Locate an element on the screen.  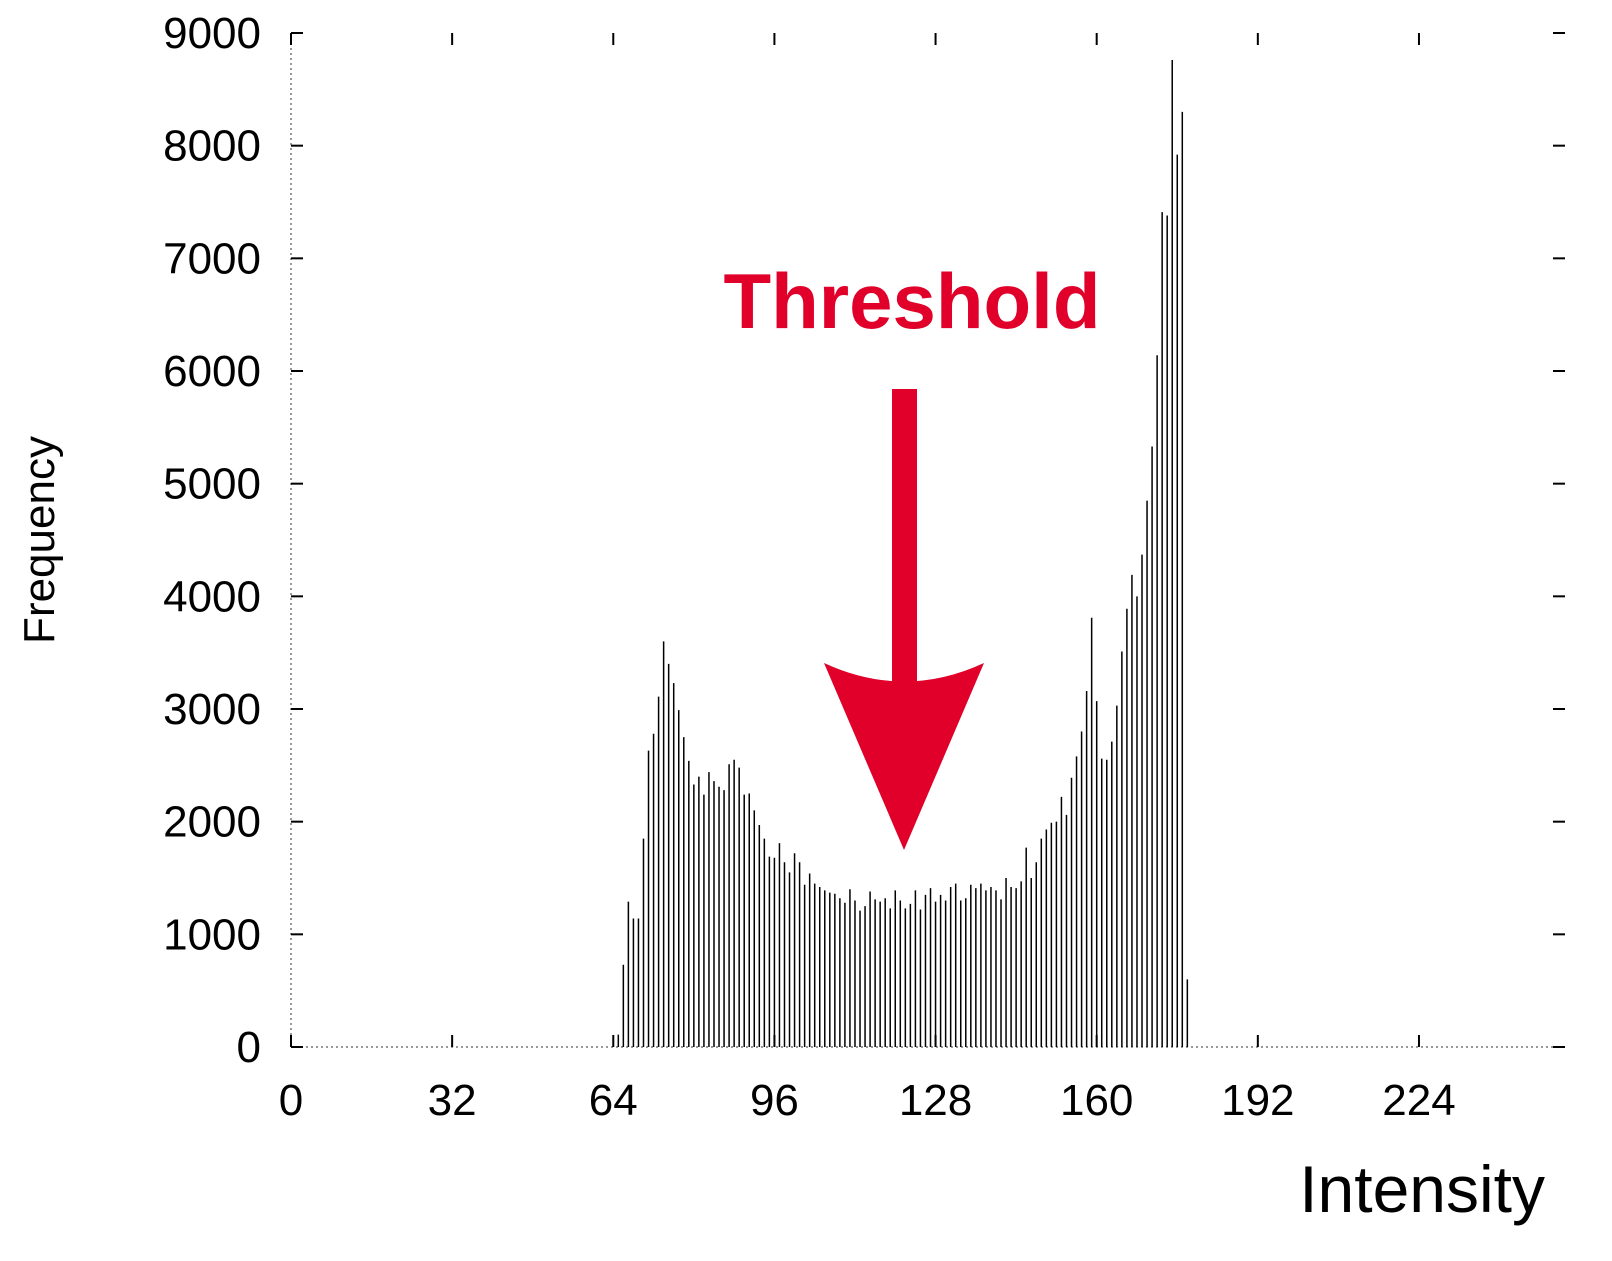
arrow-head is located at coordinates (904, 756).